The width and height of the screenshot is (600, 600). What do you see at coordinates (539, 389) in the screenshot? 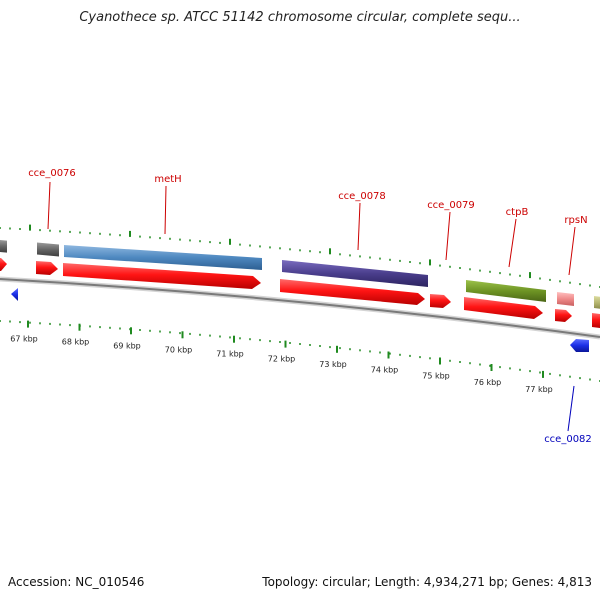
I see `scale-label: 77 kbp` at bounding box center [539, 389].